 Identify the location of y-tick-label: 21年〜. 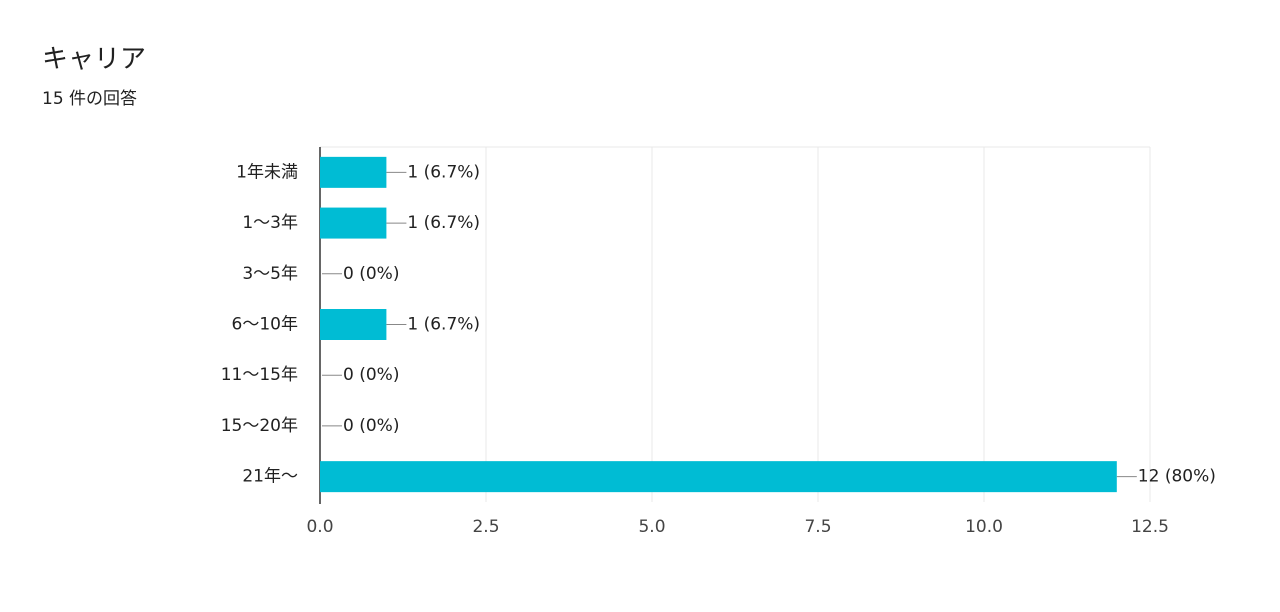
(270, 477).